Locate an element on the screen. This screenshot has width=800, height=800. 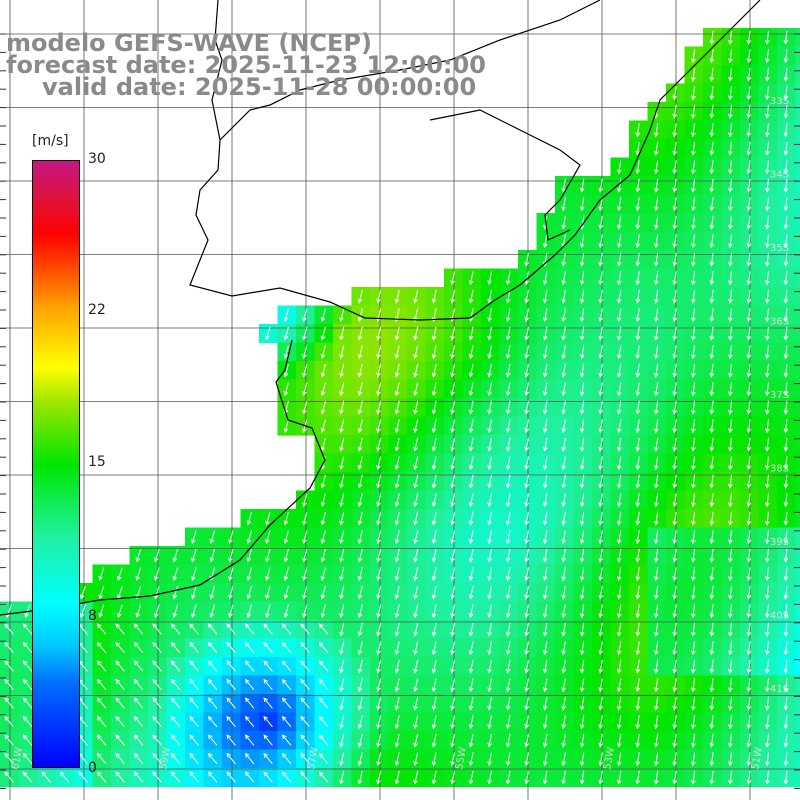
lat-label: 33S is located at coordinates (779, 101).